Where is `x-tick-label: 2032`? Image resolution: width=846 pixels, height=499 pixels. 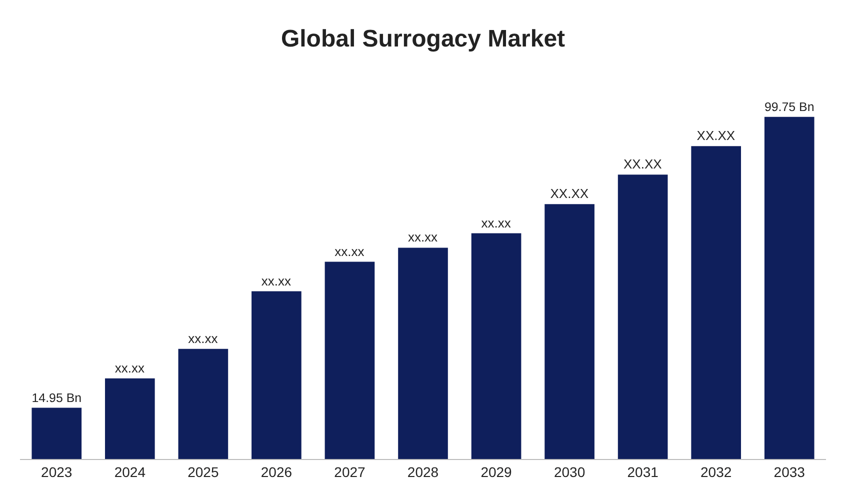 x-tick-label: 2032 is located at coordinates (716, 472).